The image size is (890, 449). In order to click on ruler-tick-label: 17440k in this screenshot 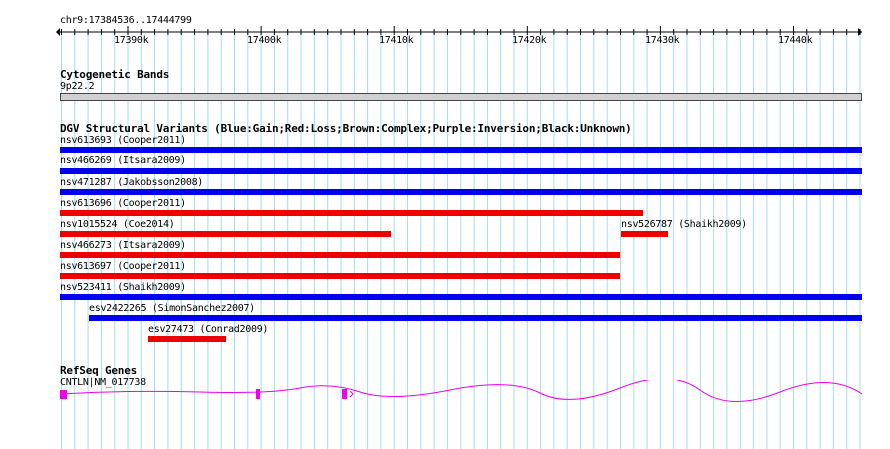, I will do `click(795, 40)`.